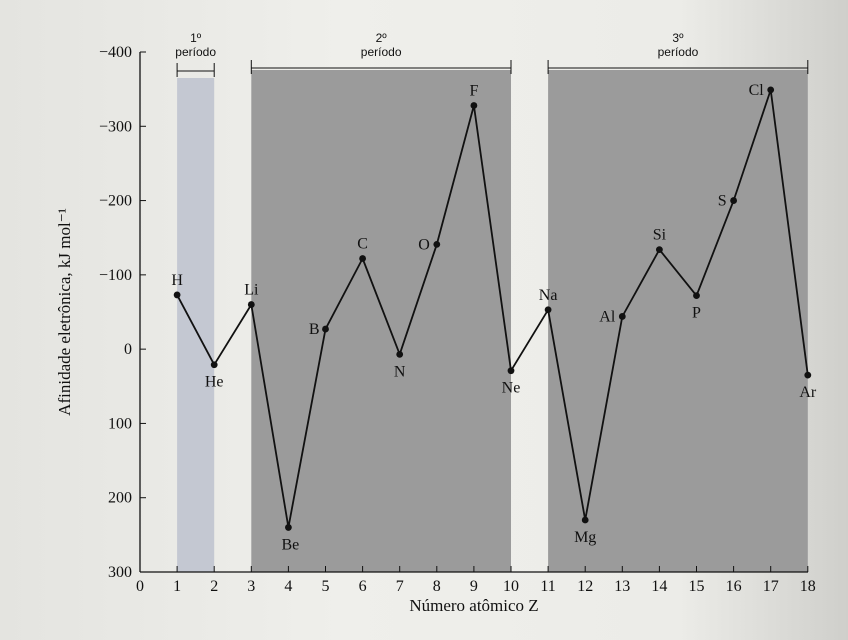 Image resolution: width=848 pixels, height=640 pixels. I want to click on x-tick-label: 14, so click(659, 586).